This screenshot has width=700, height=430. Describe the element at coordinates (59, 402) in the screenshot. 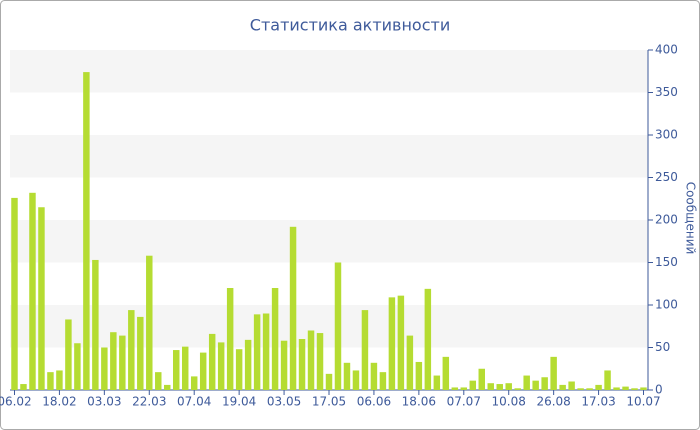

I see `x-tick-label: 18.02` at that location.